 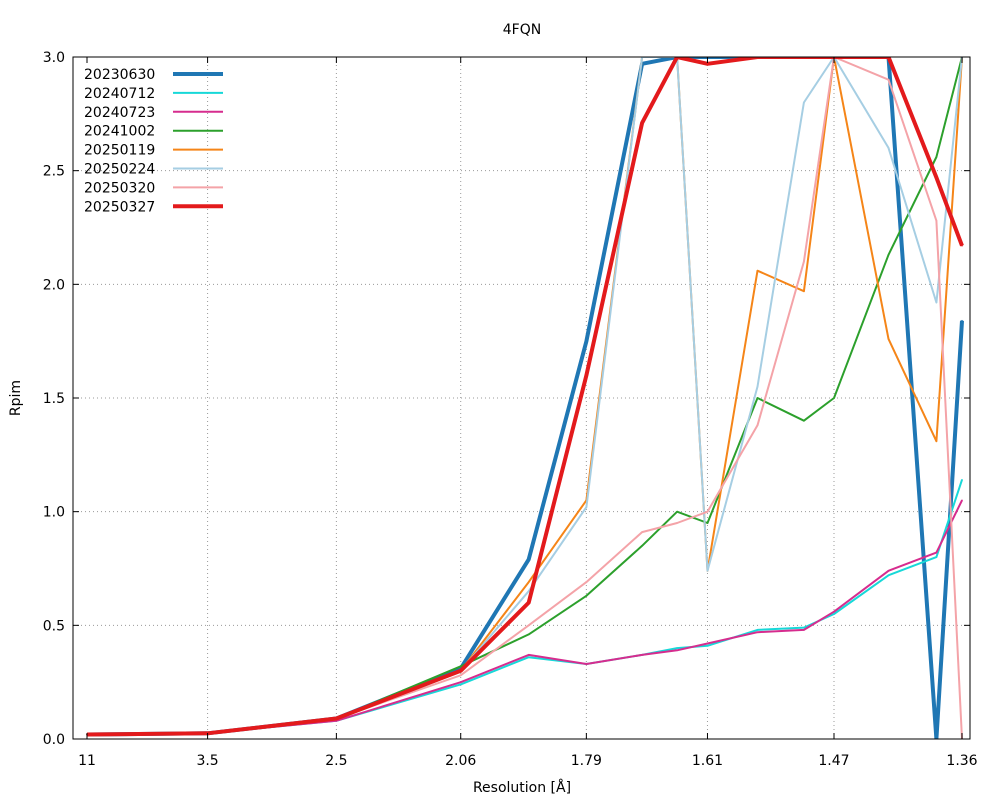 What do you see at coordinates (119, 94) in the screenshot?
I see `legend-label: 20240712` at bounding box center [119, 94].